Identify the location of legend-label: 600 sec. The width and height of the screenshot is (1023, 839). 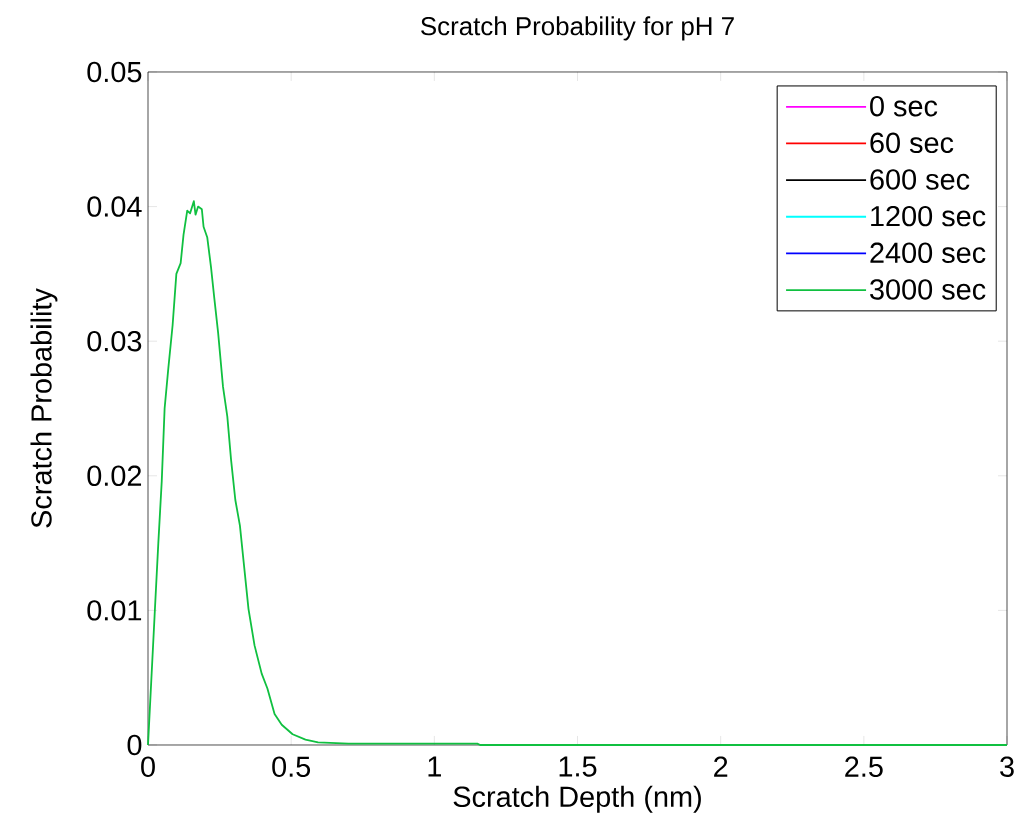
(920, 179).